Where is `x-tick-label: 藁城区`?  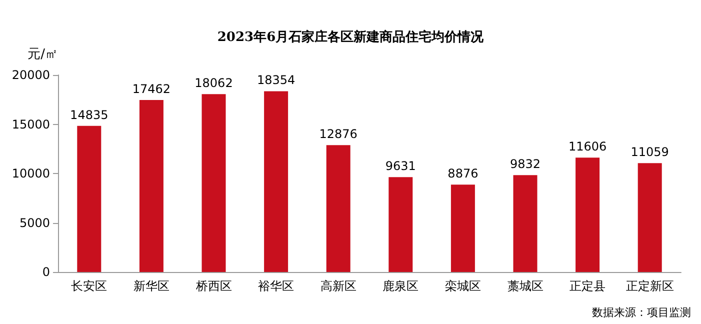
x-tick-label: 藁城区 is located at coordinates (525, 286).